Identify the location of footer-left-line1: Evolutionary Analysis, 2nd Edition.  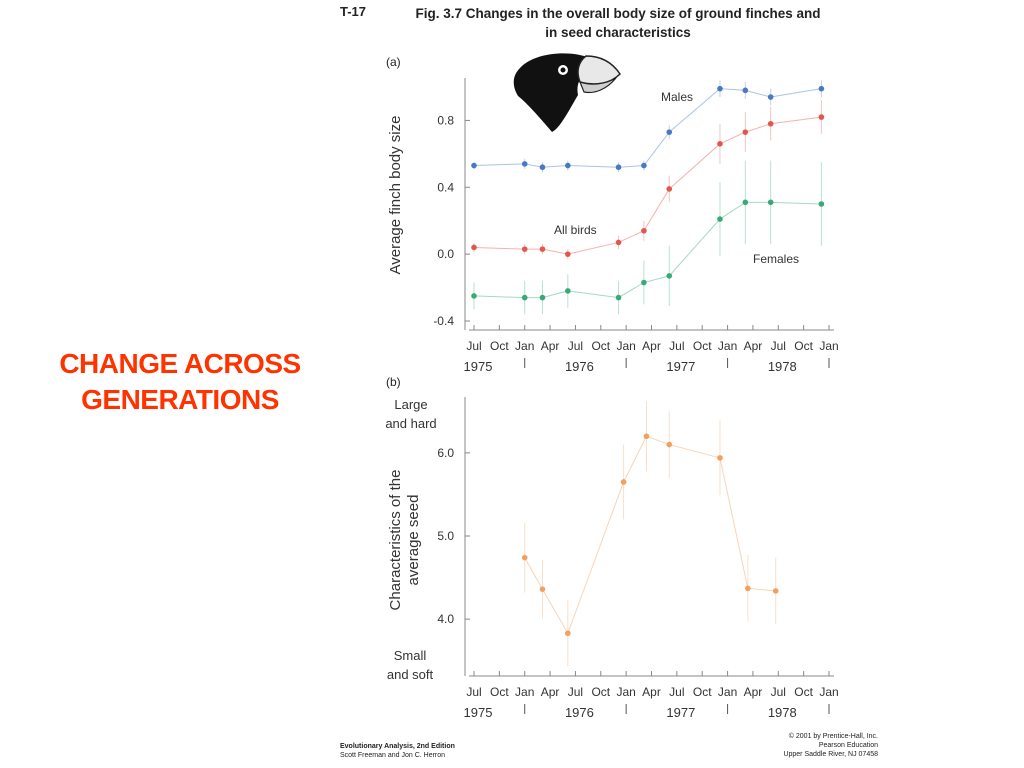
(397, 746).